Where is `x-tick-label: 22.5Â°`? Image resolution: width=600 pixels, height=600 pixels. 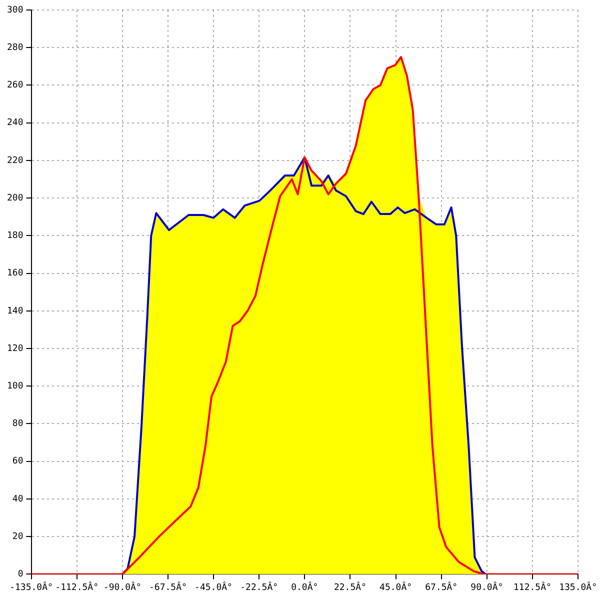 x-tick-label: 22.5Â° is located at coordinates (350, 586).